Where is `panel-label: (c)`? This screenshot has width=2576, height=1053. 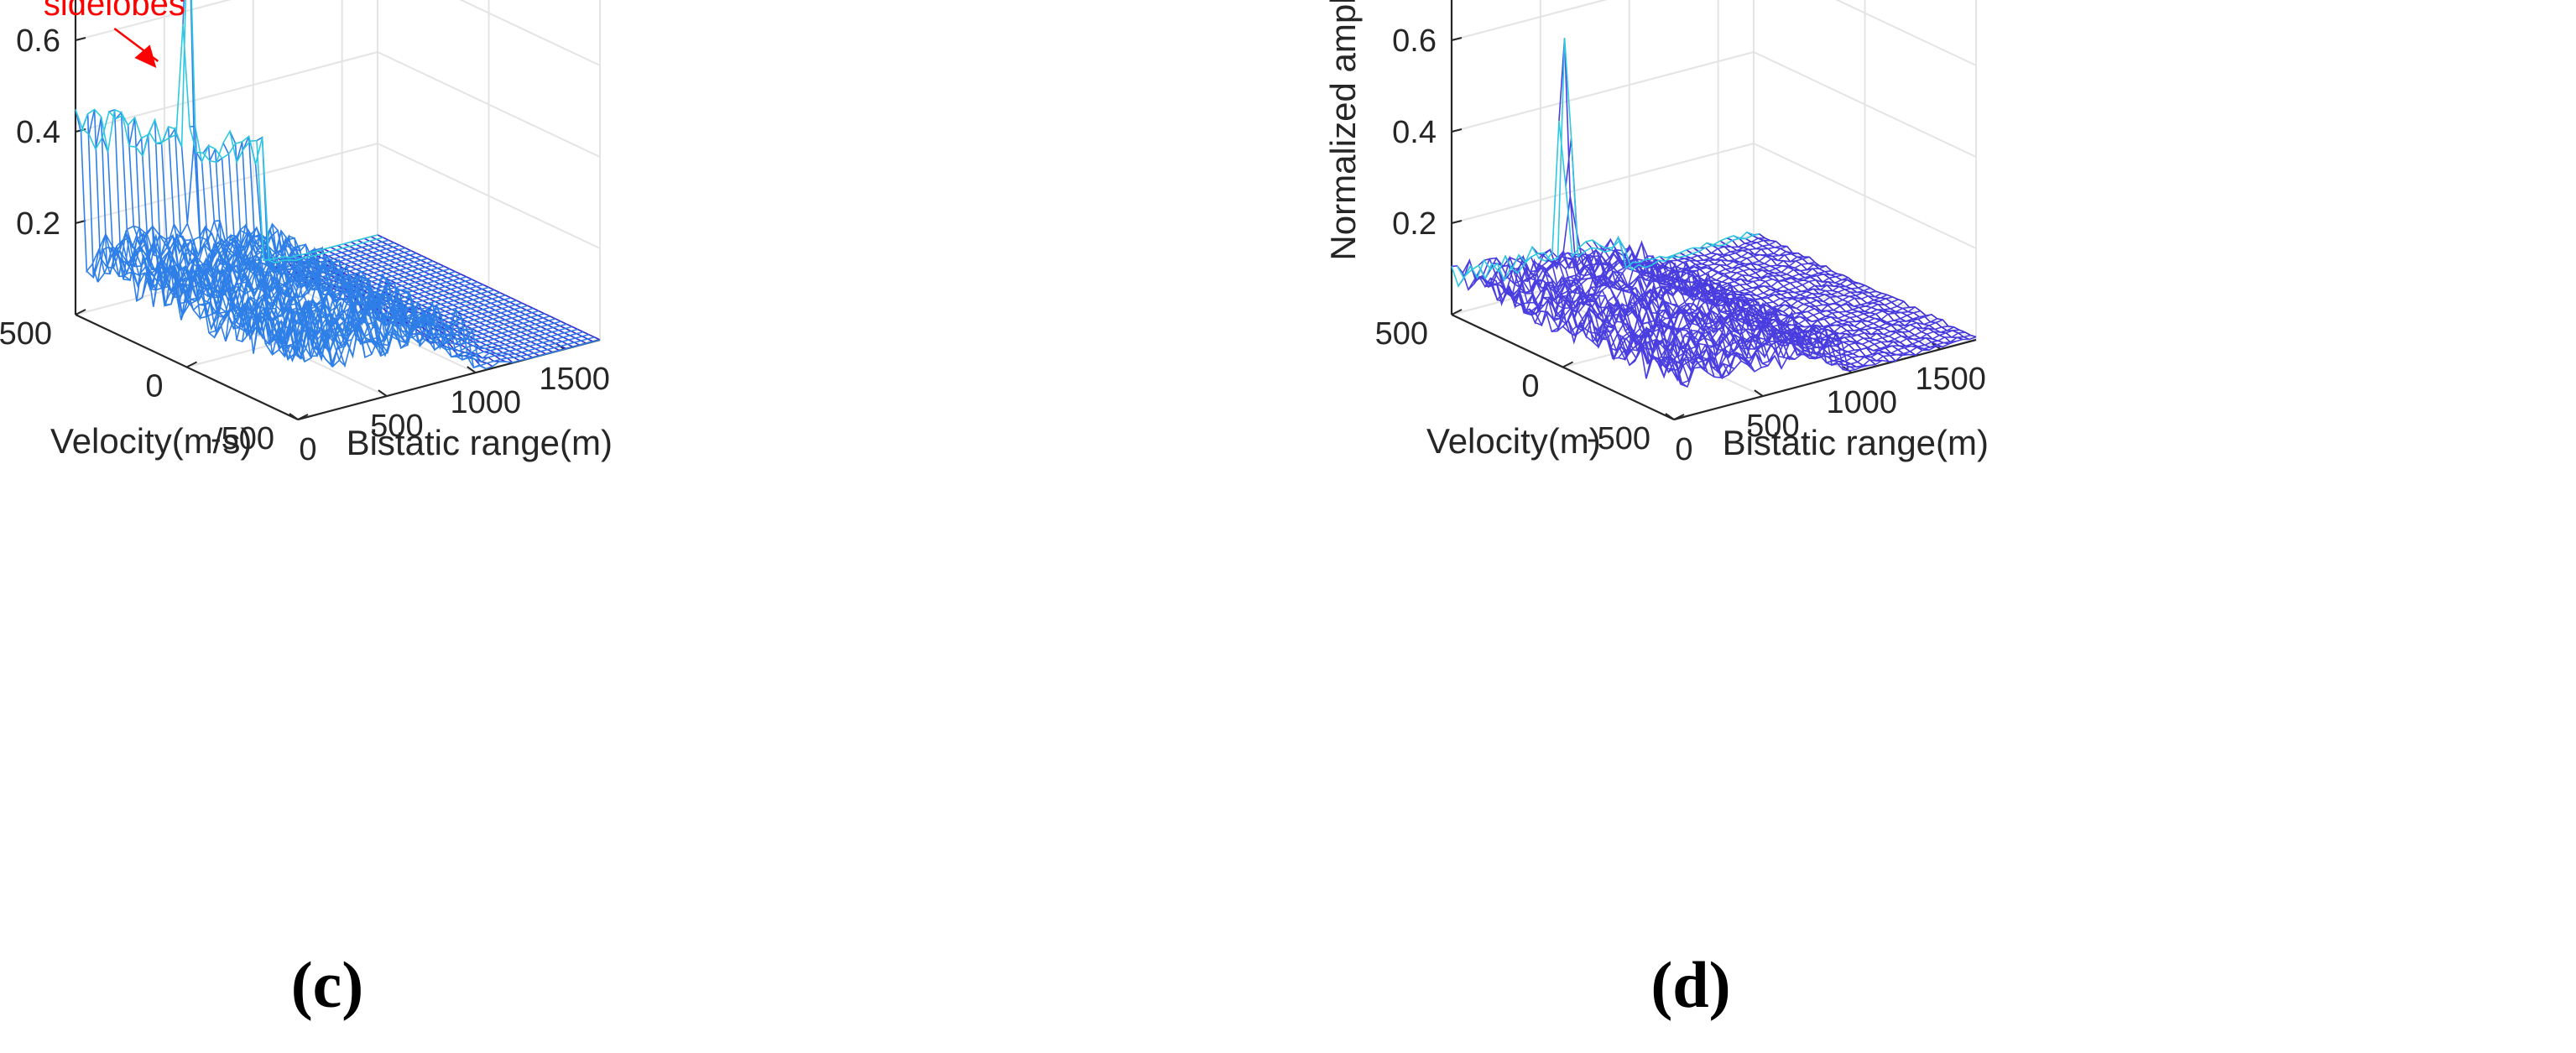
panel-label: (c) is located at coordinates (327, 985).